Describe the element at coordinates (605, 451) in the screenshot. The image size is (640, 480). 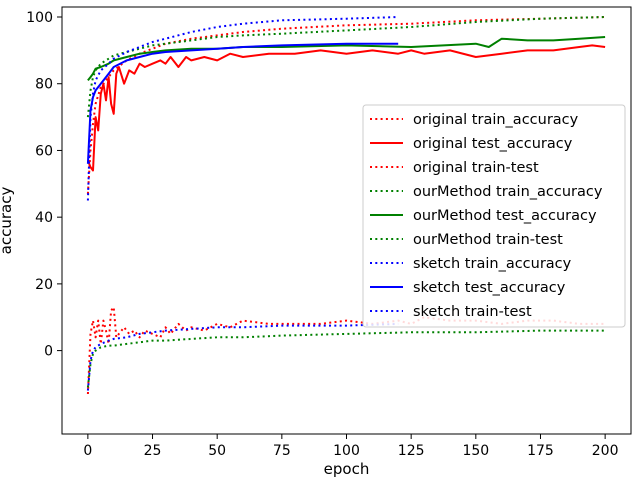
I see `x-tick-label: 200` at that location.